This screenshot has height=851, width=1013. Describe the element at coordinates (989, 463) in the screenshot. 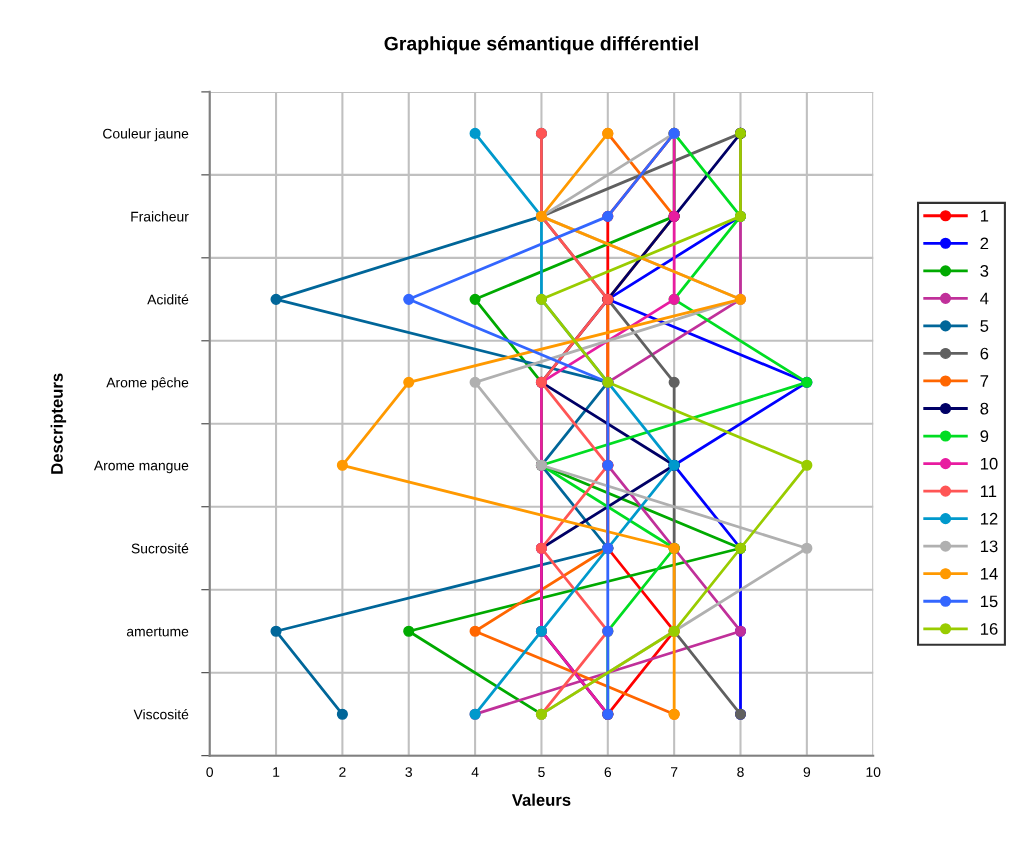

I see `legend-label: 10` at that location.